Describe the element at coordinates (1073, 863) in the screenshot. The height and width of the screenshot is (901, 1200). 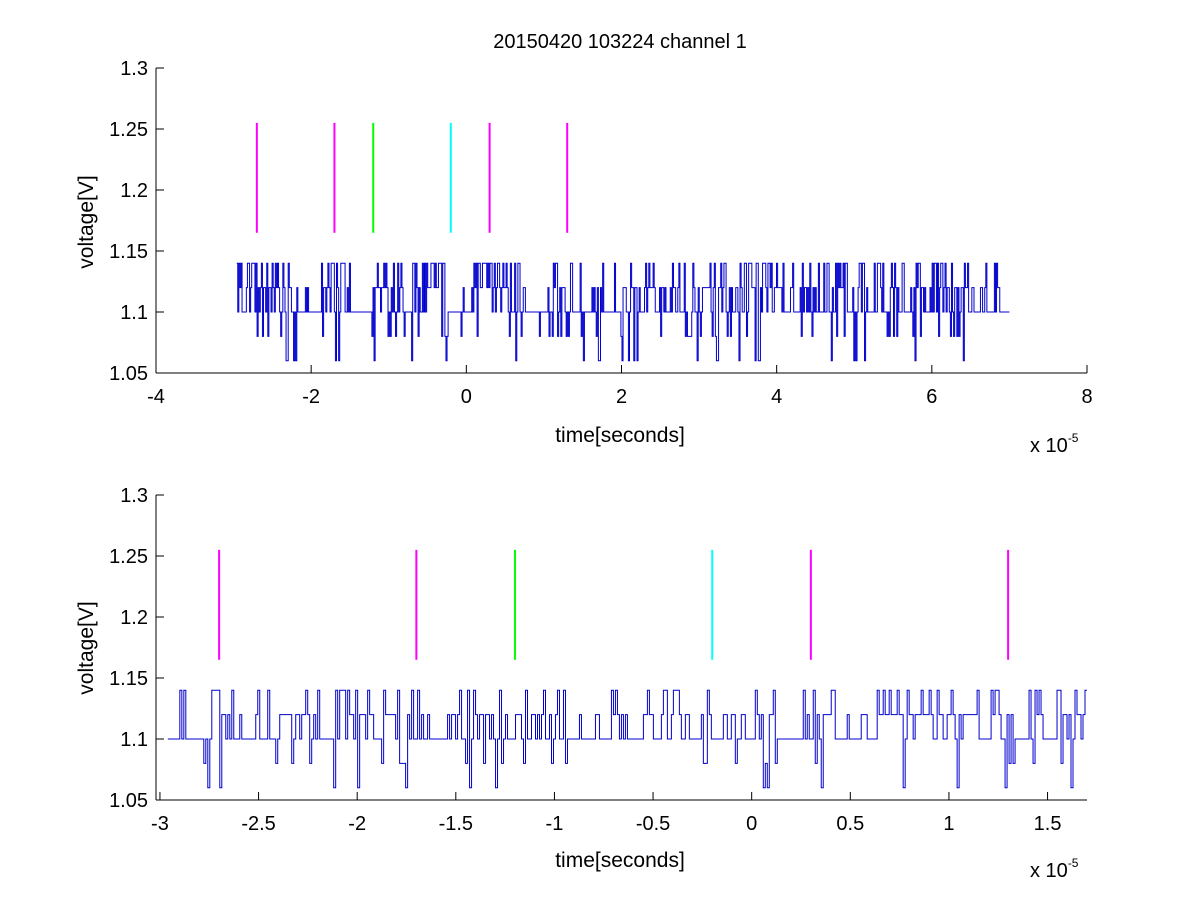
I see `bottom-plot-x-exponent-power: -5` at that location.